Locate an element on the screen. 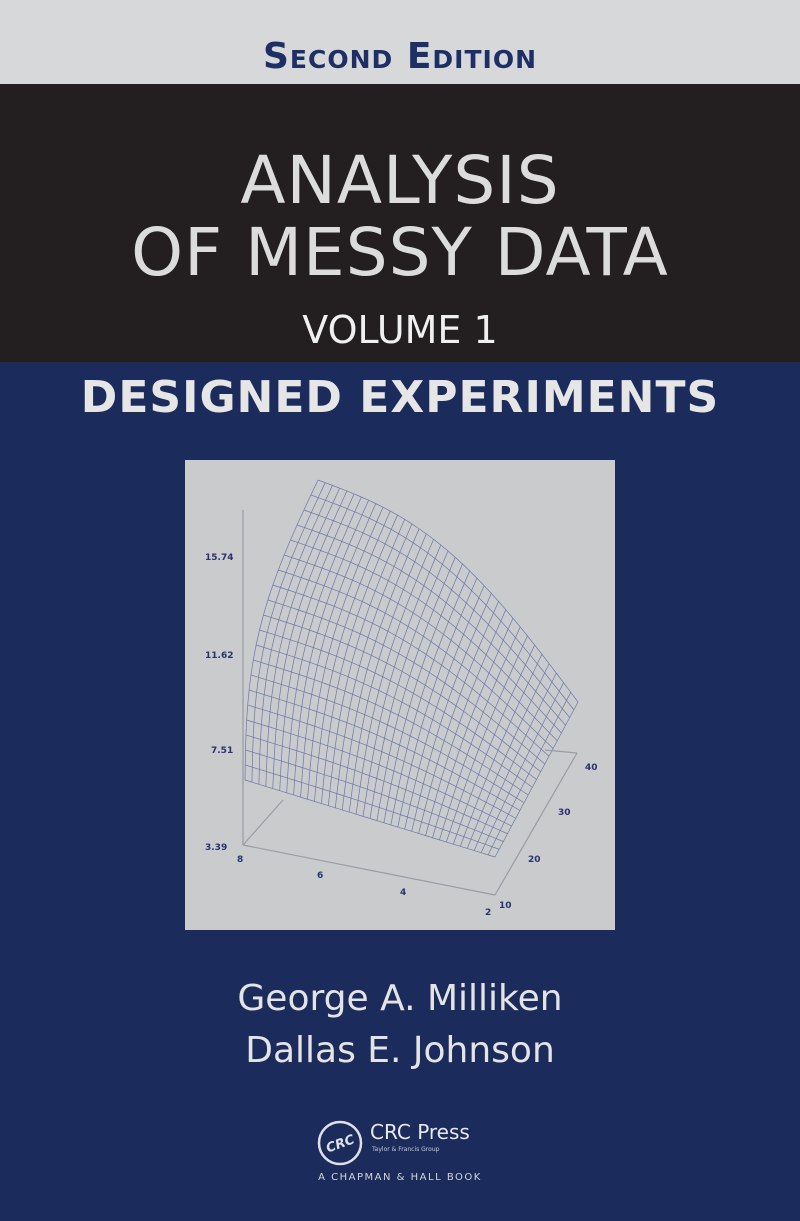  z-tick: 11.62 is located at coordinates (219, 656).